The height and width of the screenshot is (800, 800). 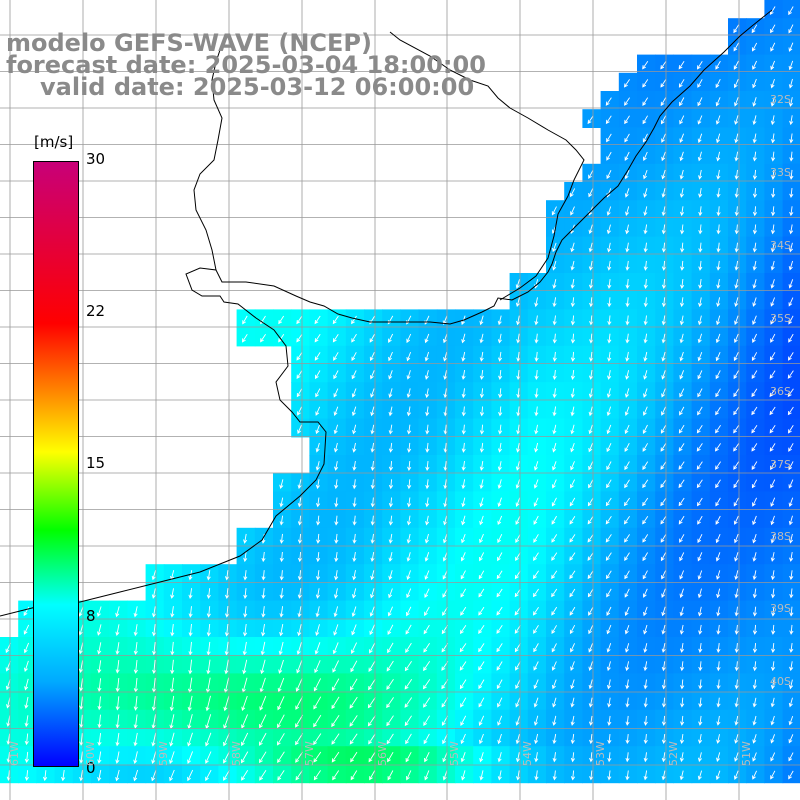 I want to click on lon-label-60w: 60W, so click(x=90, y=753).